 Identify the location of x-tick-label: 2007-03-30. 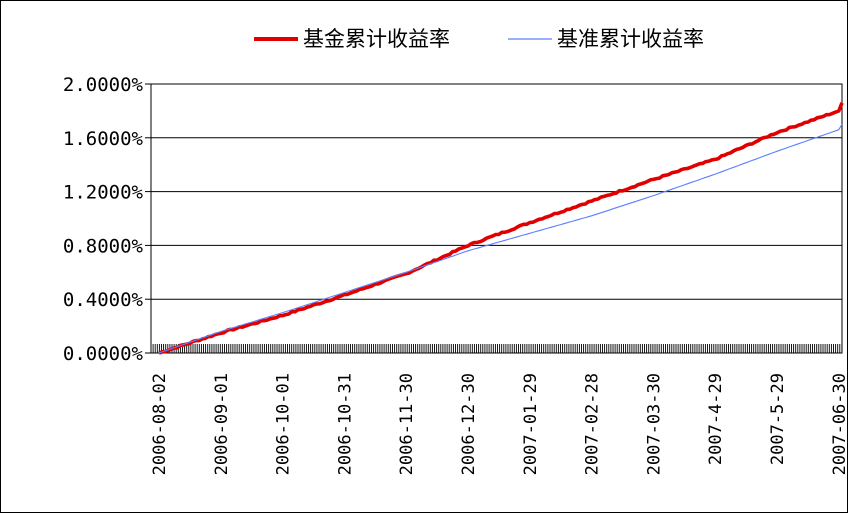
(654, 424).